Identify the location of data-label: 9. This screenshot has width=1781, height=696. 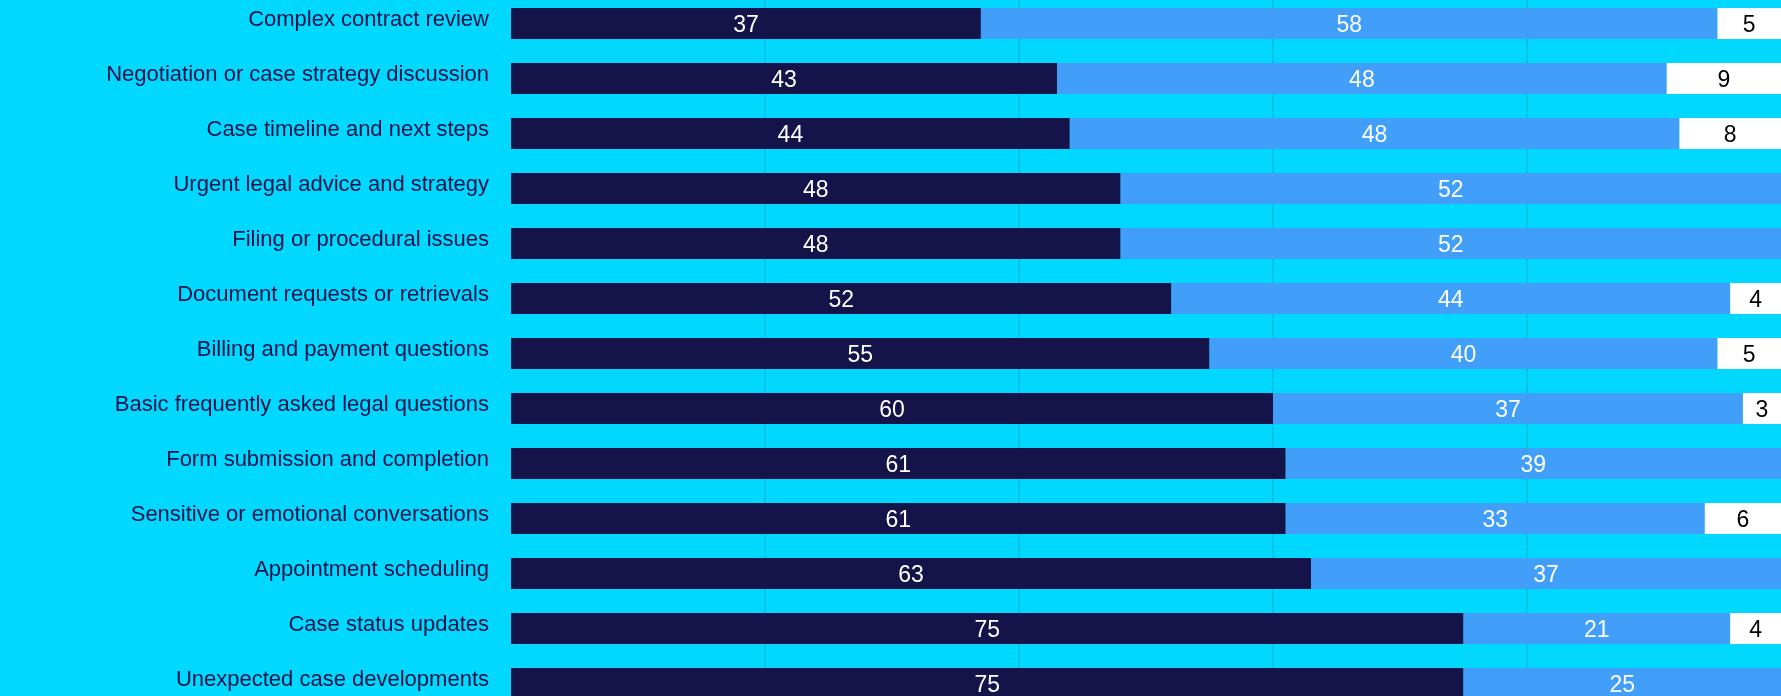
(1724, 78).